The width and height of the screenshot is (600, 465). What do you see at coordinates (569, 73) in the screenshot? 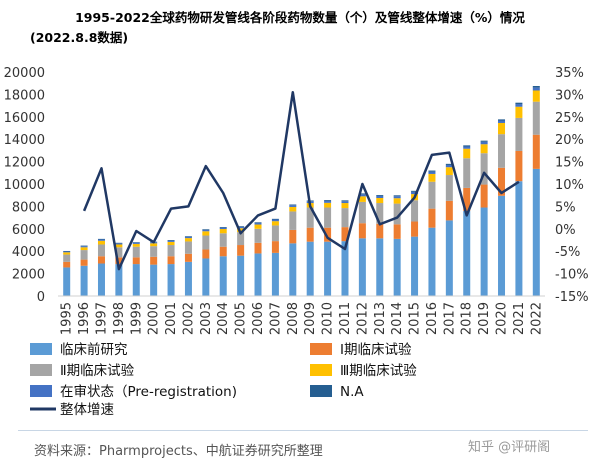
I see `right-tick-label: 35%` at bounding box center [569, 73].